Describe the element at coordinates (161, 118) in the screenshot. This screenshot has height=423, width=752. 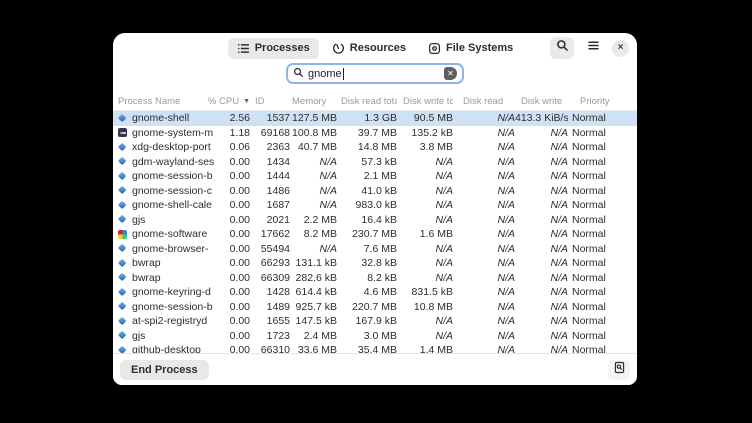
I see `process-name-label: gnome-shell` at that location.